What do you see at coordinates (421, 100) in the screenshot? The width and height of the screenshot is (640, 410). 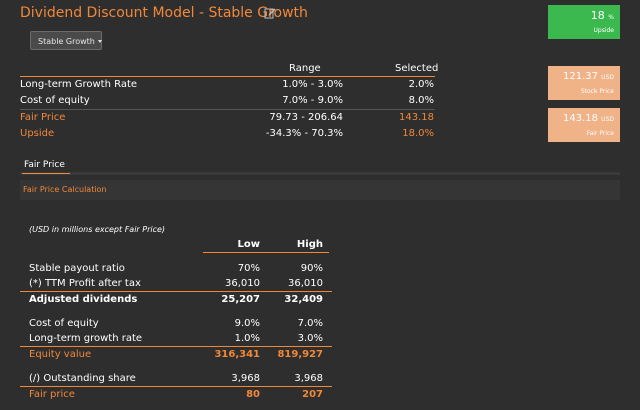 I see `range-row-selected: 8.0%` at bounding box center [421, 100].